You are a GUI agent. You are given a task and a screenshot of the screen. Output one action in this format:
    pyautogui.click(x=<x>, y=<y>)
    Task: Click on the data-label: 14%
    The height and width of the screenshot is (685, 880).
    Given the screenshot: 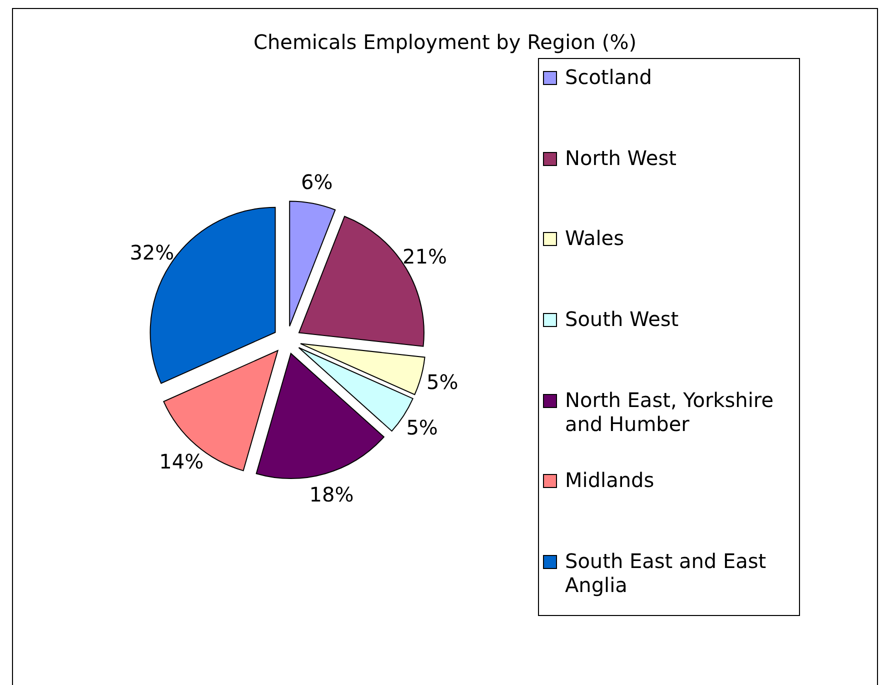 What is the action you would take?
    pyautogui.click(x=181, y=462)
    